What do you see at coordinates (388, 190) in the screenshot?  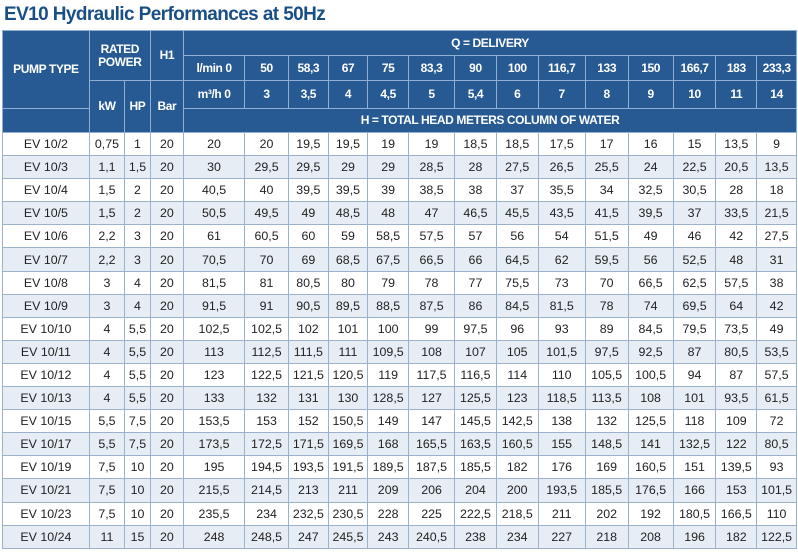 I see `head-value-cell: 39` at bounding box center [388, 190].